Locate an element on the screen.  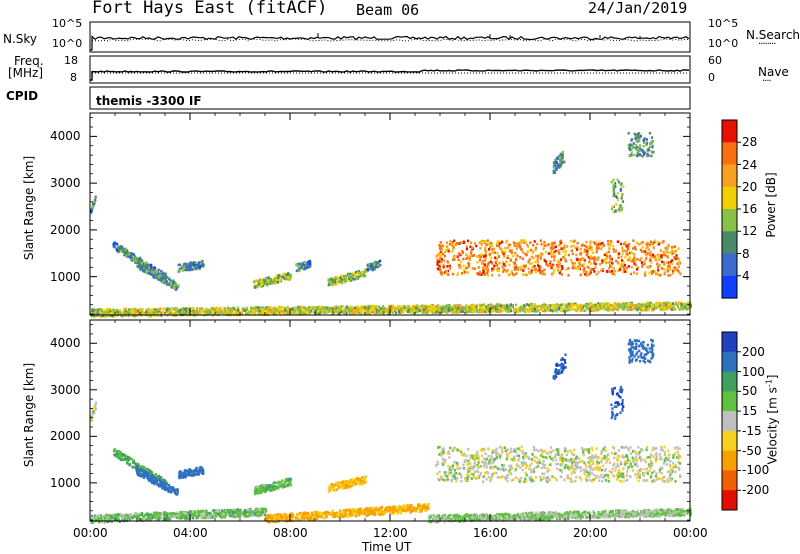
y-tick-label-velocity: 3000 is located at coordinates (65, 389).